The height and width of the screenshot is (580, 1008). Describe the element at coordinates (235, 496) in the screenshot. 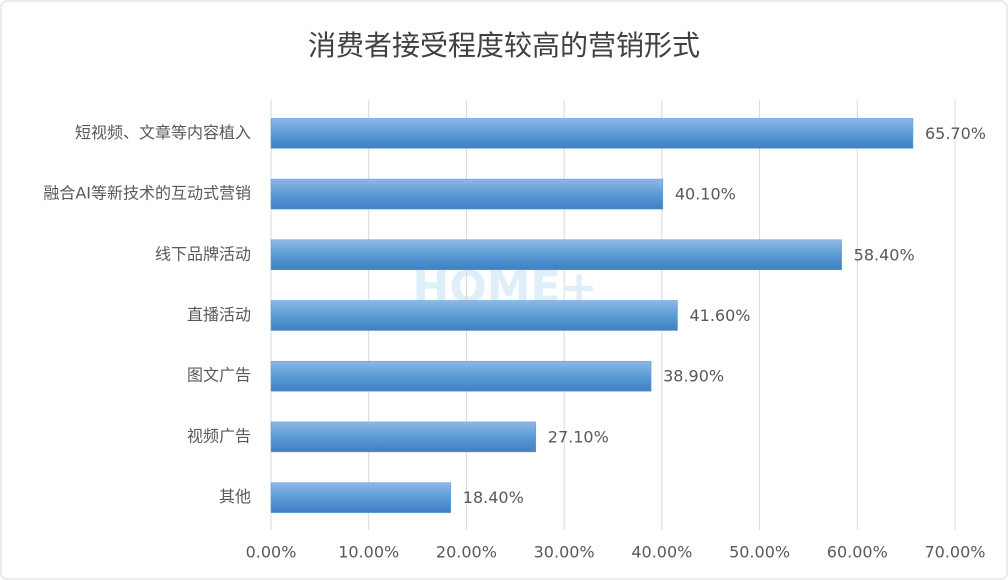

I see `y-tick-label: 其他` at that location.